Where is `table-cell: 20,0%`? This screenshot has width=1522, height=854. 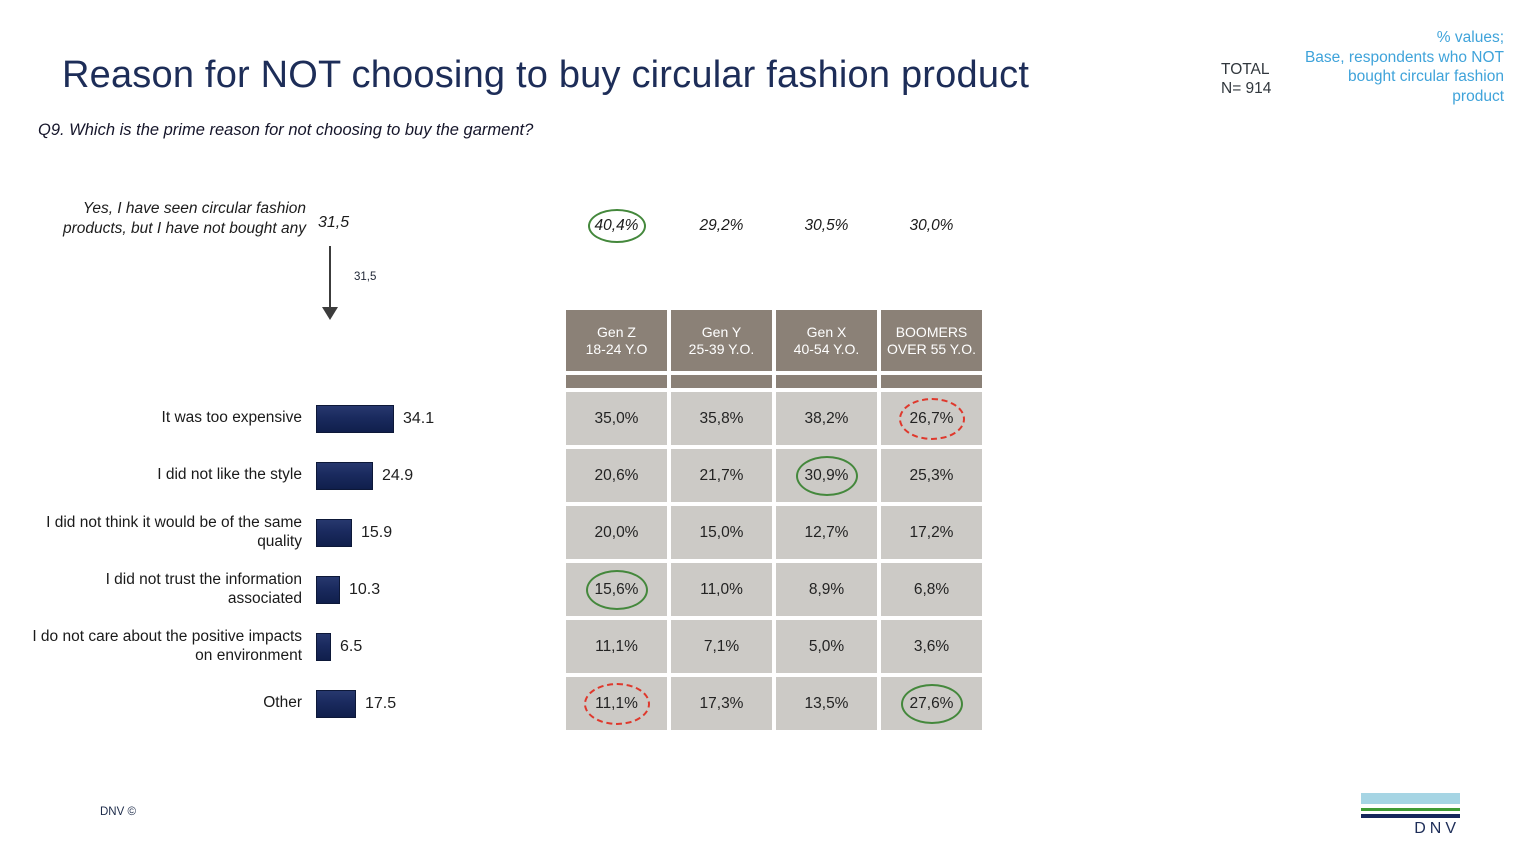
table-cell: 20,0% is located at coordinates (616, 532).